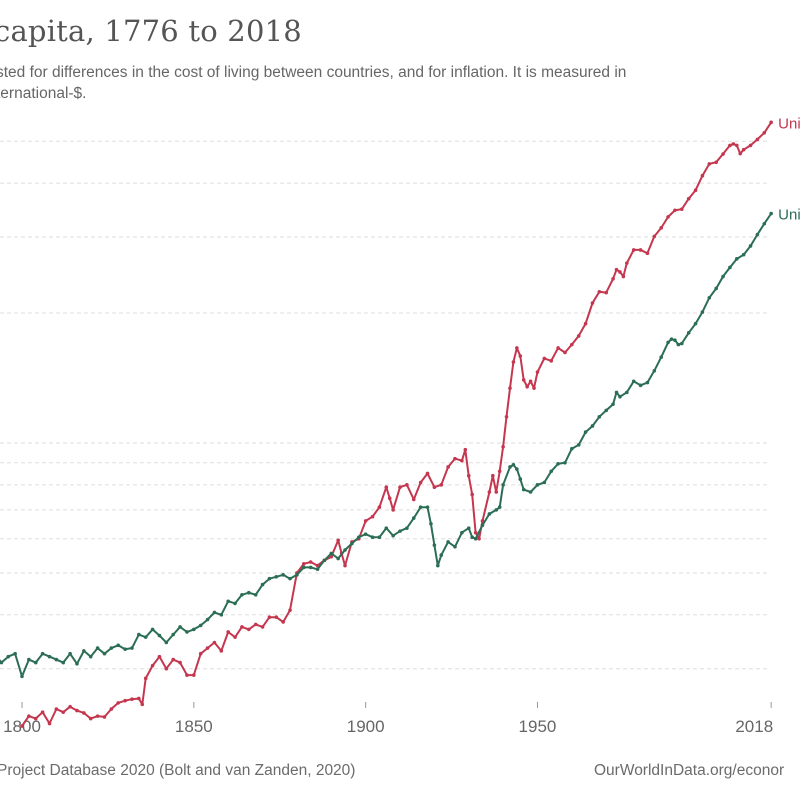 This screenshot has width=800, height=800. Describe the element at coordinates (400, 531) in the screenshot. I see `data-point-united-kingdom-1910` at that location.